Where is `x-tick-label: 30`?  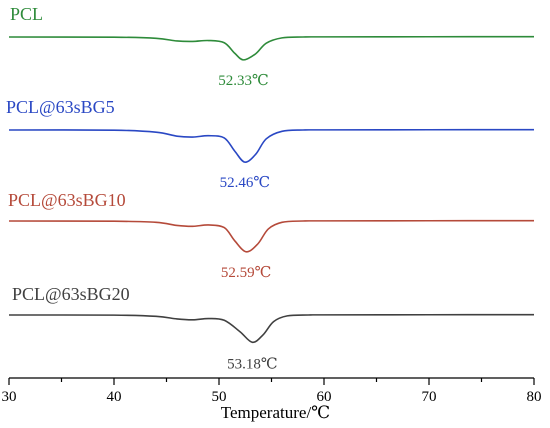 x-tick-label: 30 is located at coordinates (9, 397).